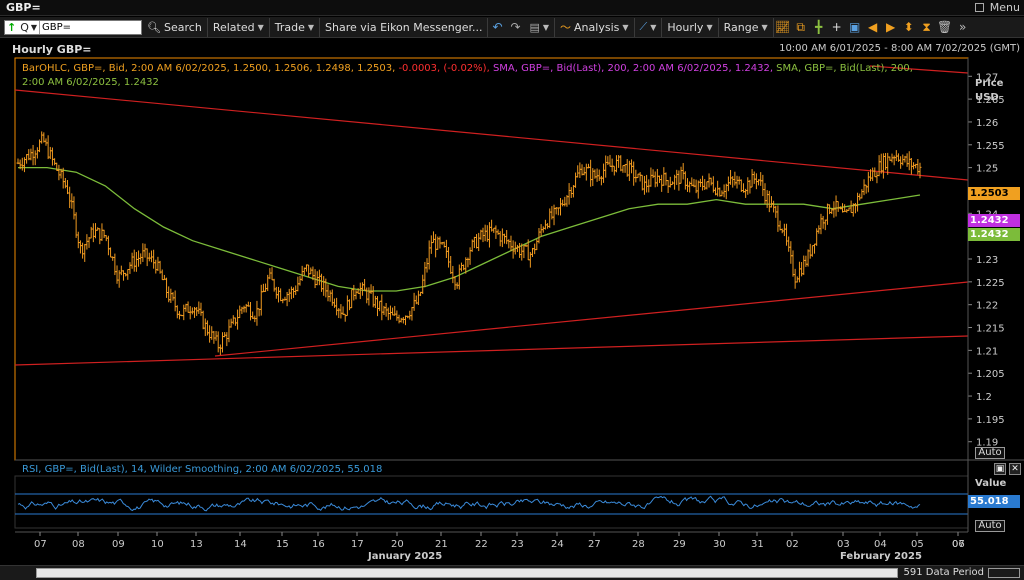  What do you see at coordinates (991, 483) in the screenshot?
I see `rsi-axis-title: Value` at bounding box center [991, 483].